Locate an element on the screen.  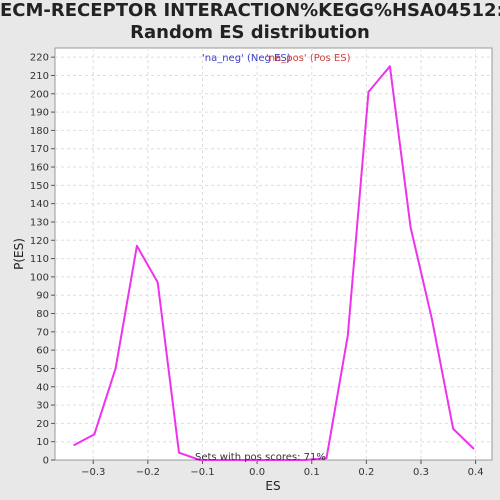
y-tick-label: 160 is located at coordinates (39, 168).